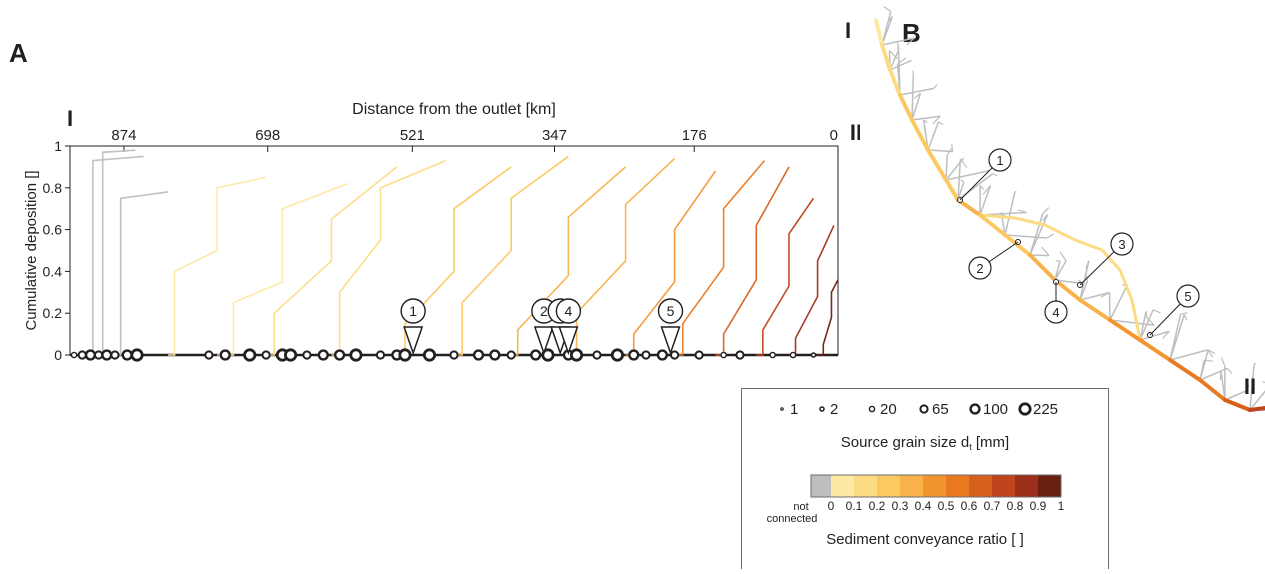 The image size is (1265, 574). What do you see at coordinates (992, 506) in the screenshot?
I see `colorbar-tick-label-7: 0.7` at bounding box center [992, 506].